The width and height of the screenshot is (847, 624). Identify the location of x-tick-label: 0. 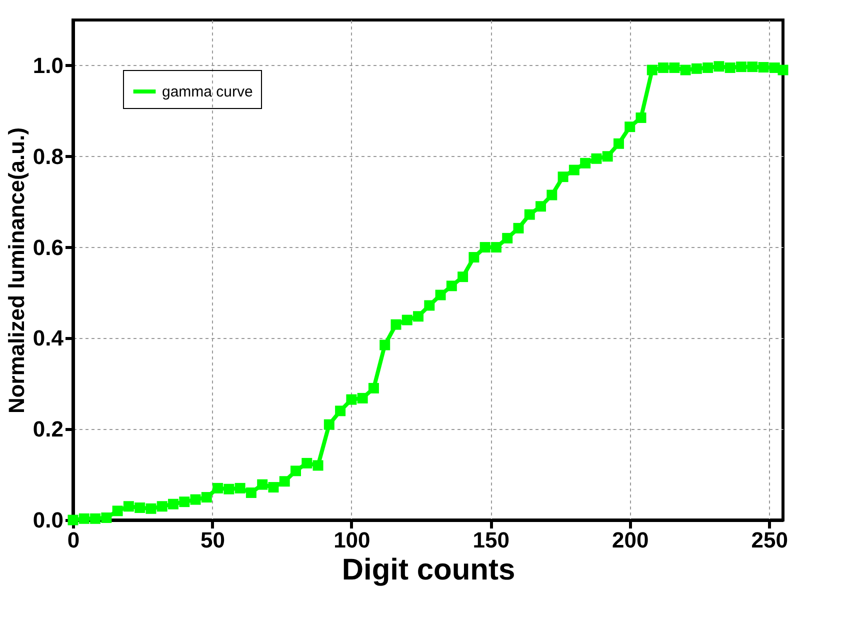
(73, 540).